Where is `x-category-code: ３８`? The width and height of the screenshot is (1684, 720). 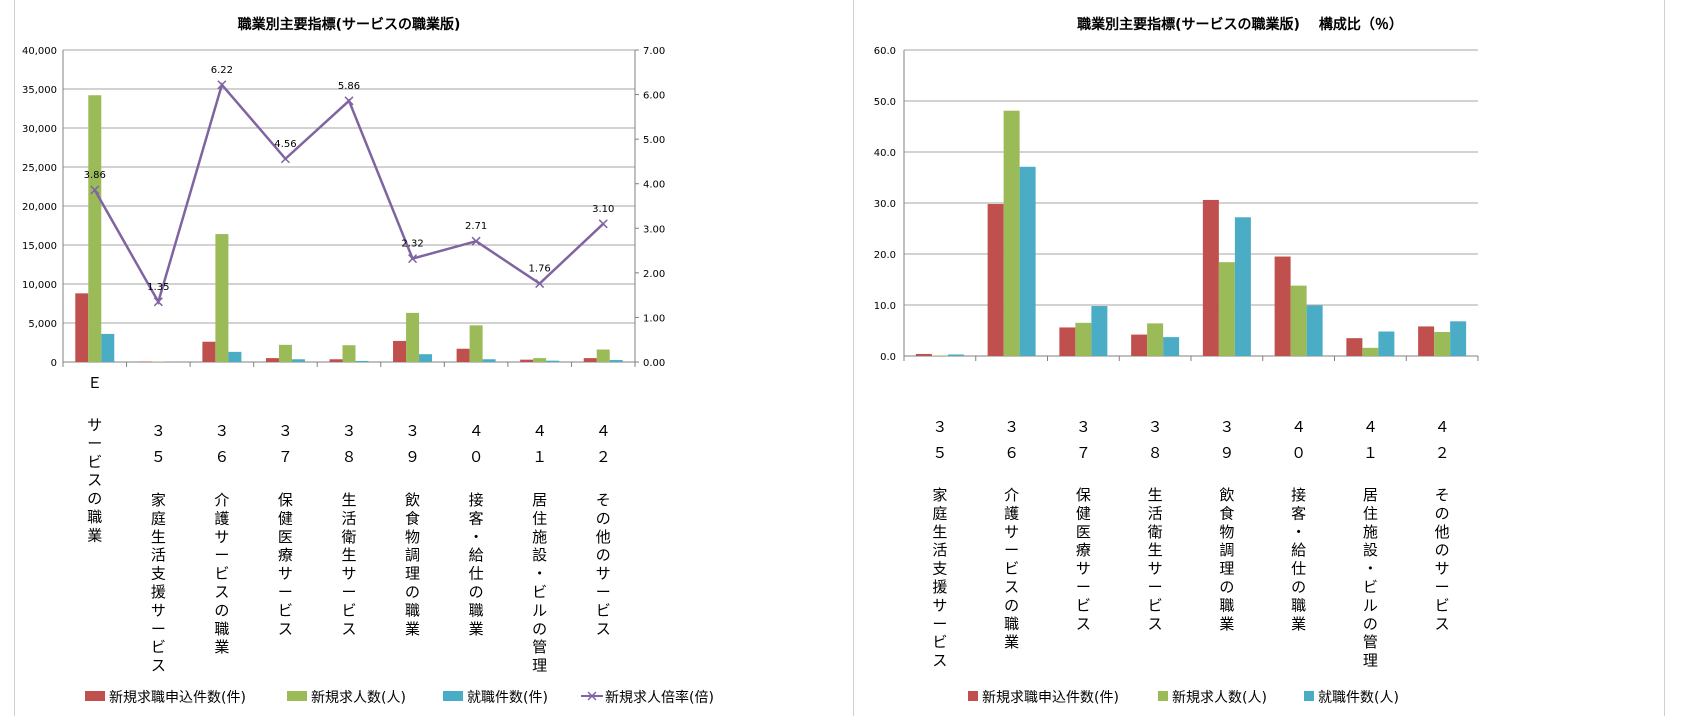
x-category-code: ３８ is located at coordinates (1155, 440).